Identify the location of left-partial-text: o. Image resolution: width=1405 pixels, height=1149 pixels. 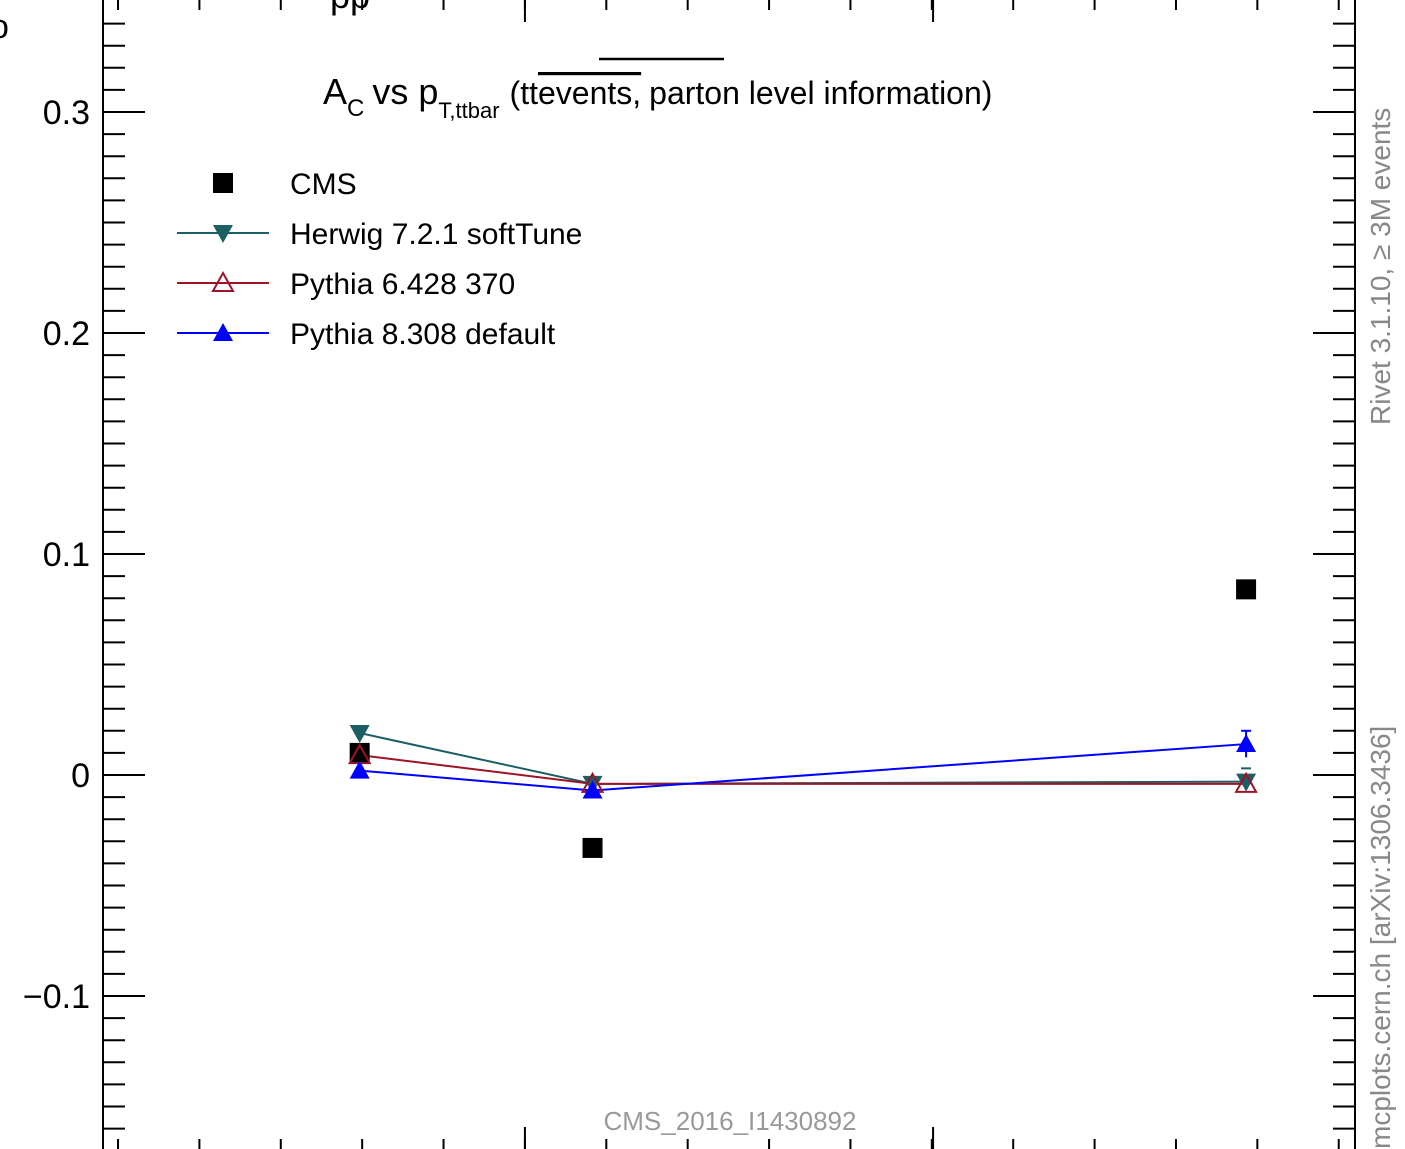
(4, 27).